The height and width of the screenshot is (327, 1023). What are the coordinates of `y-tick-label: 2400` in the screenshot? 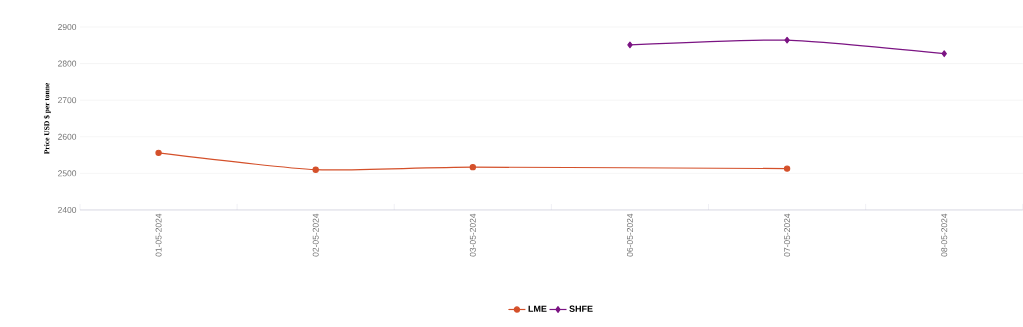 It's located at (67, 209).